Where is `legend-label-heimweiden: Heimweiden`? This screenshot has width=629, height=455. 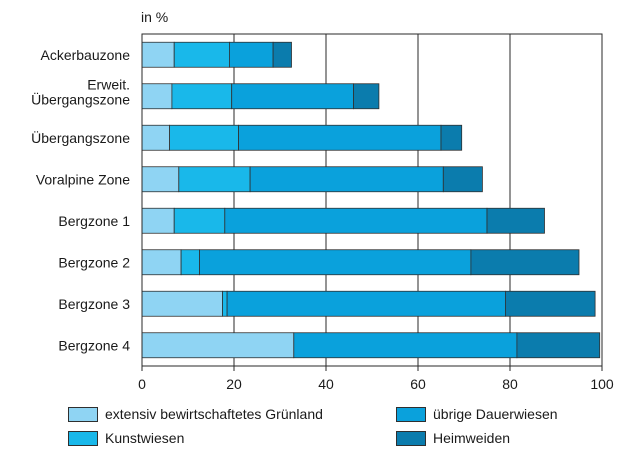 legend-label-heimweiden: Heimweiden is located at coordinates (472, 438).